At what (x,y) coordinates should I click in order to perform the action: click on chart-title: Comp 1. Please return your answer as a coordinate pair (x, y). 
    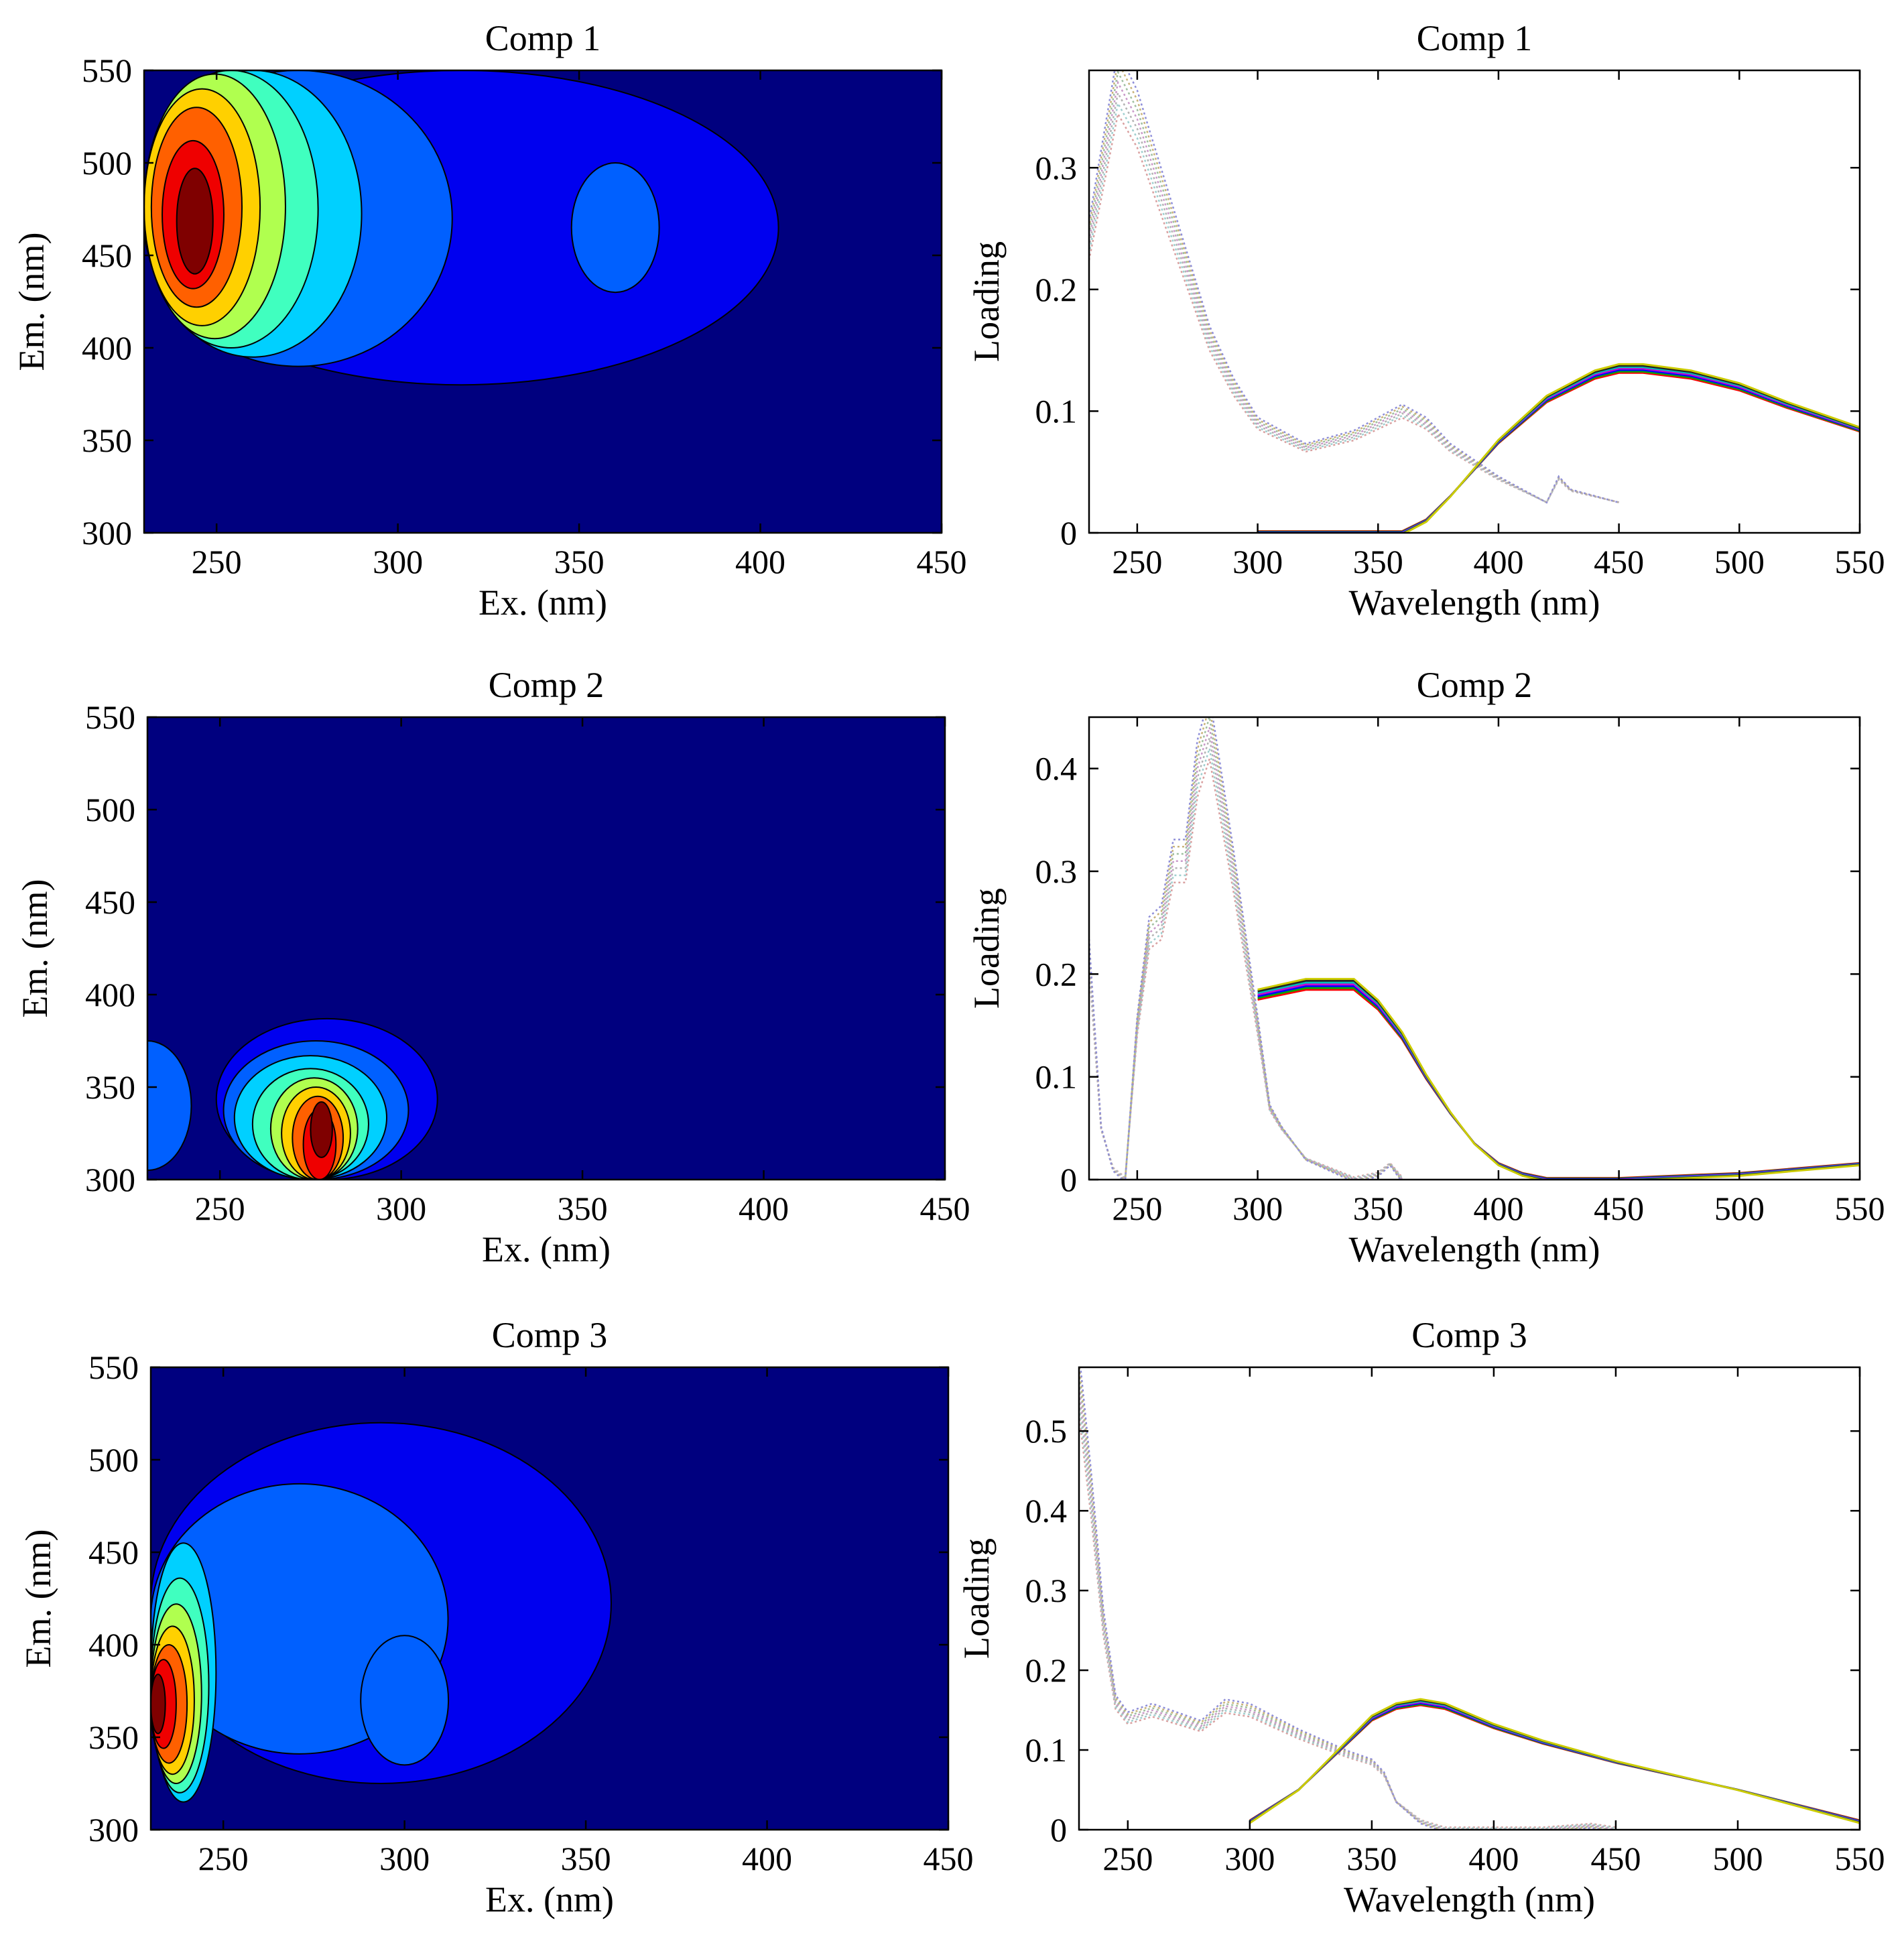
    Looking at the image, I should click on (543, 38).